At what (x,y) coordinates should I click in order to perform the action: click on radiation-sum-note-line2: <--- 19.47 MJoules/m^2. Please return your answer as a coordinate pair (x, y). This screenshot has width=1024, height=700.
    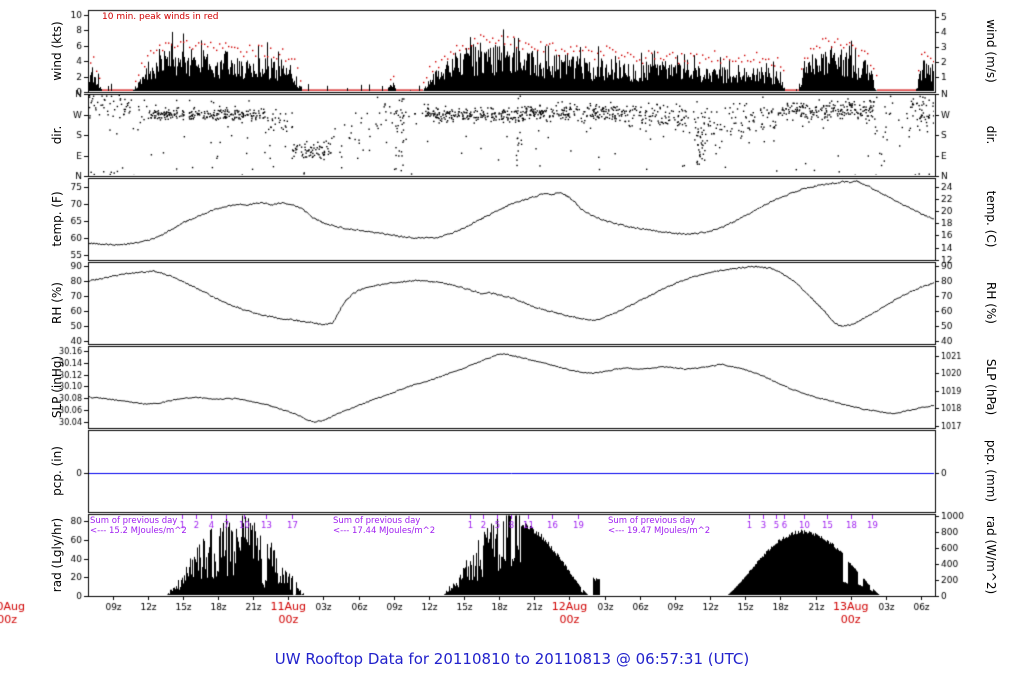
    Looking at the image, I should click on (659, 531).